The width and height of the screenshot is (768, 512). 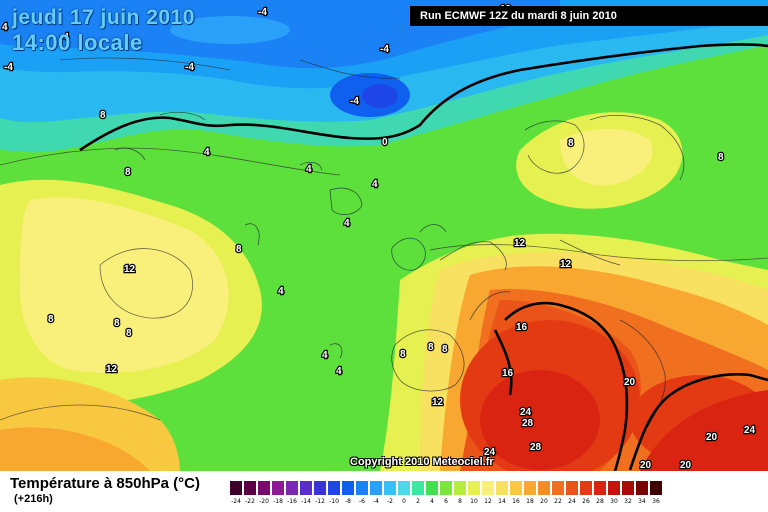 What do you see at coordinates (516, 501) in the screenshot?
I see `color-scale-tick: 16` at bounding box center [516, 501].